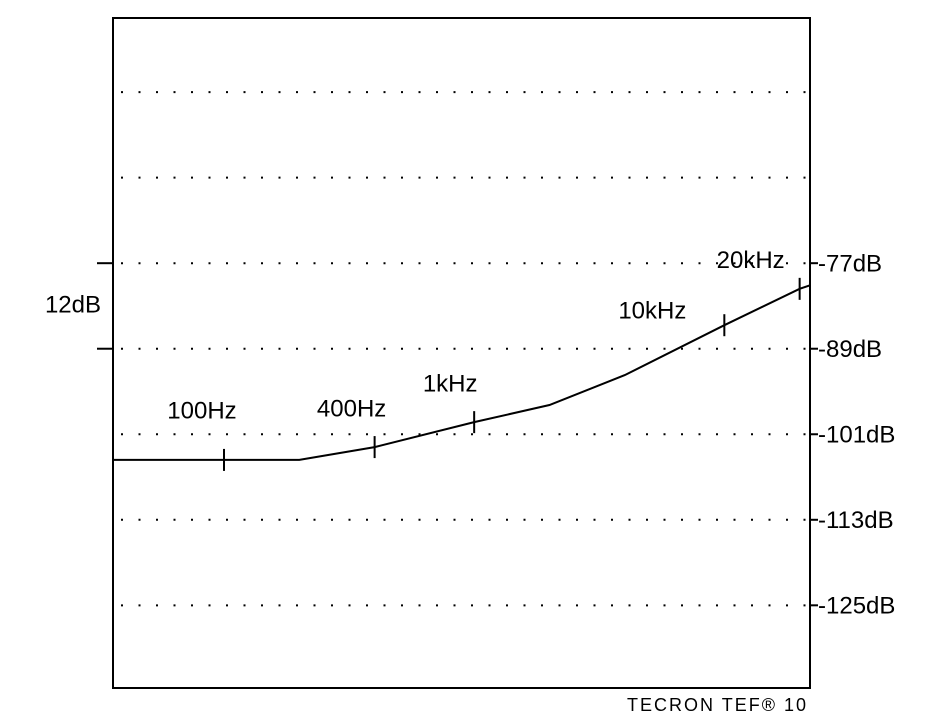 The height and width of the screenshot is (719, 935). I want to click on y-tick-label: -77dB, so click(850, 264).